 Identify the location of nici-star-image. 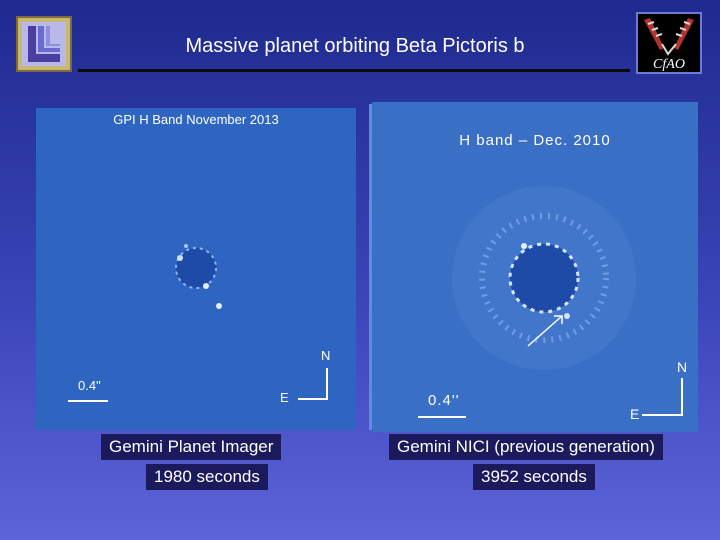
(544, 278).